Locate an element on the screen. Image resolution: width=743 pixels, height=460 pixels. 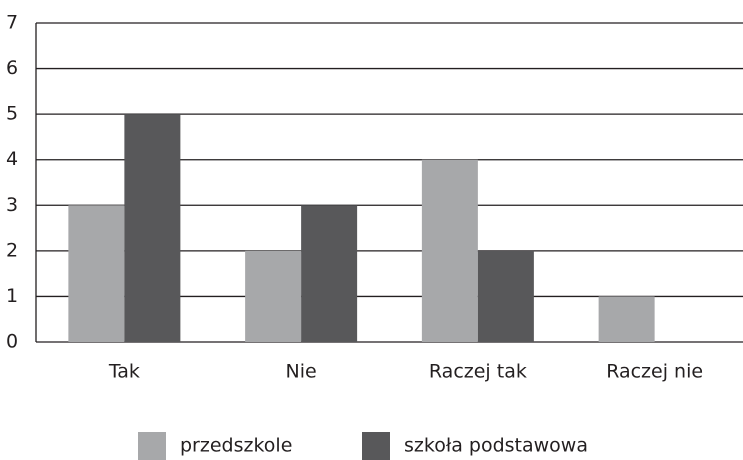
y-tick-label: 1 is located at coordinates (12, 296).